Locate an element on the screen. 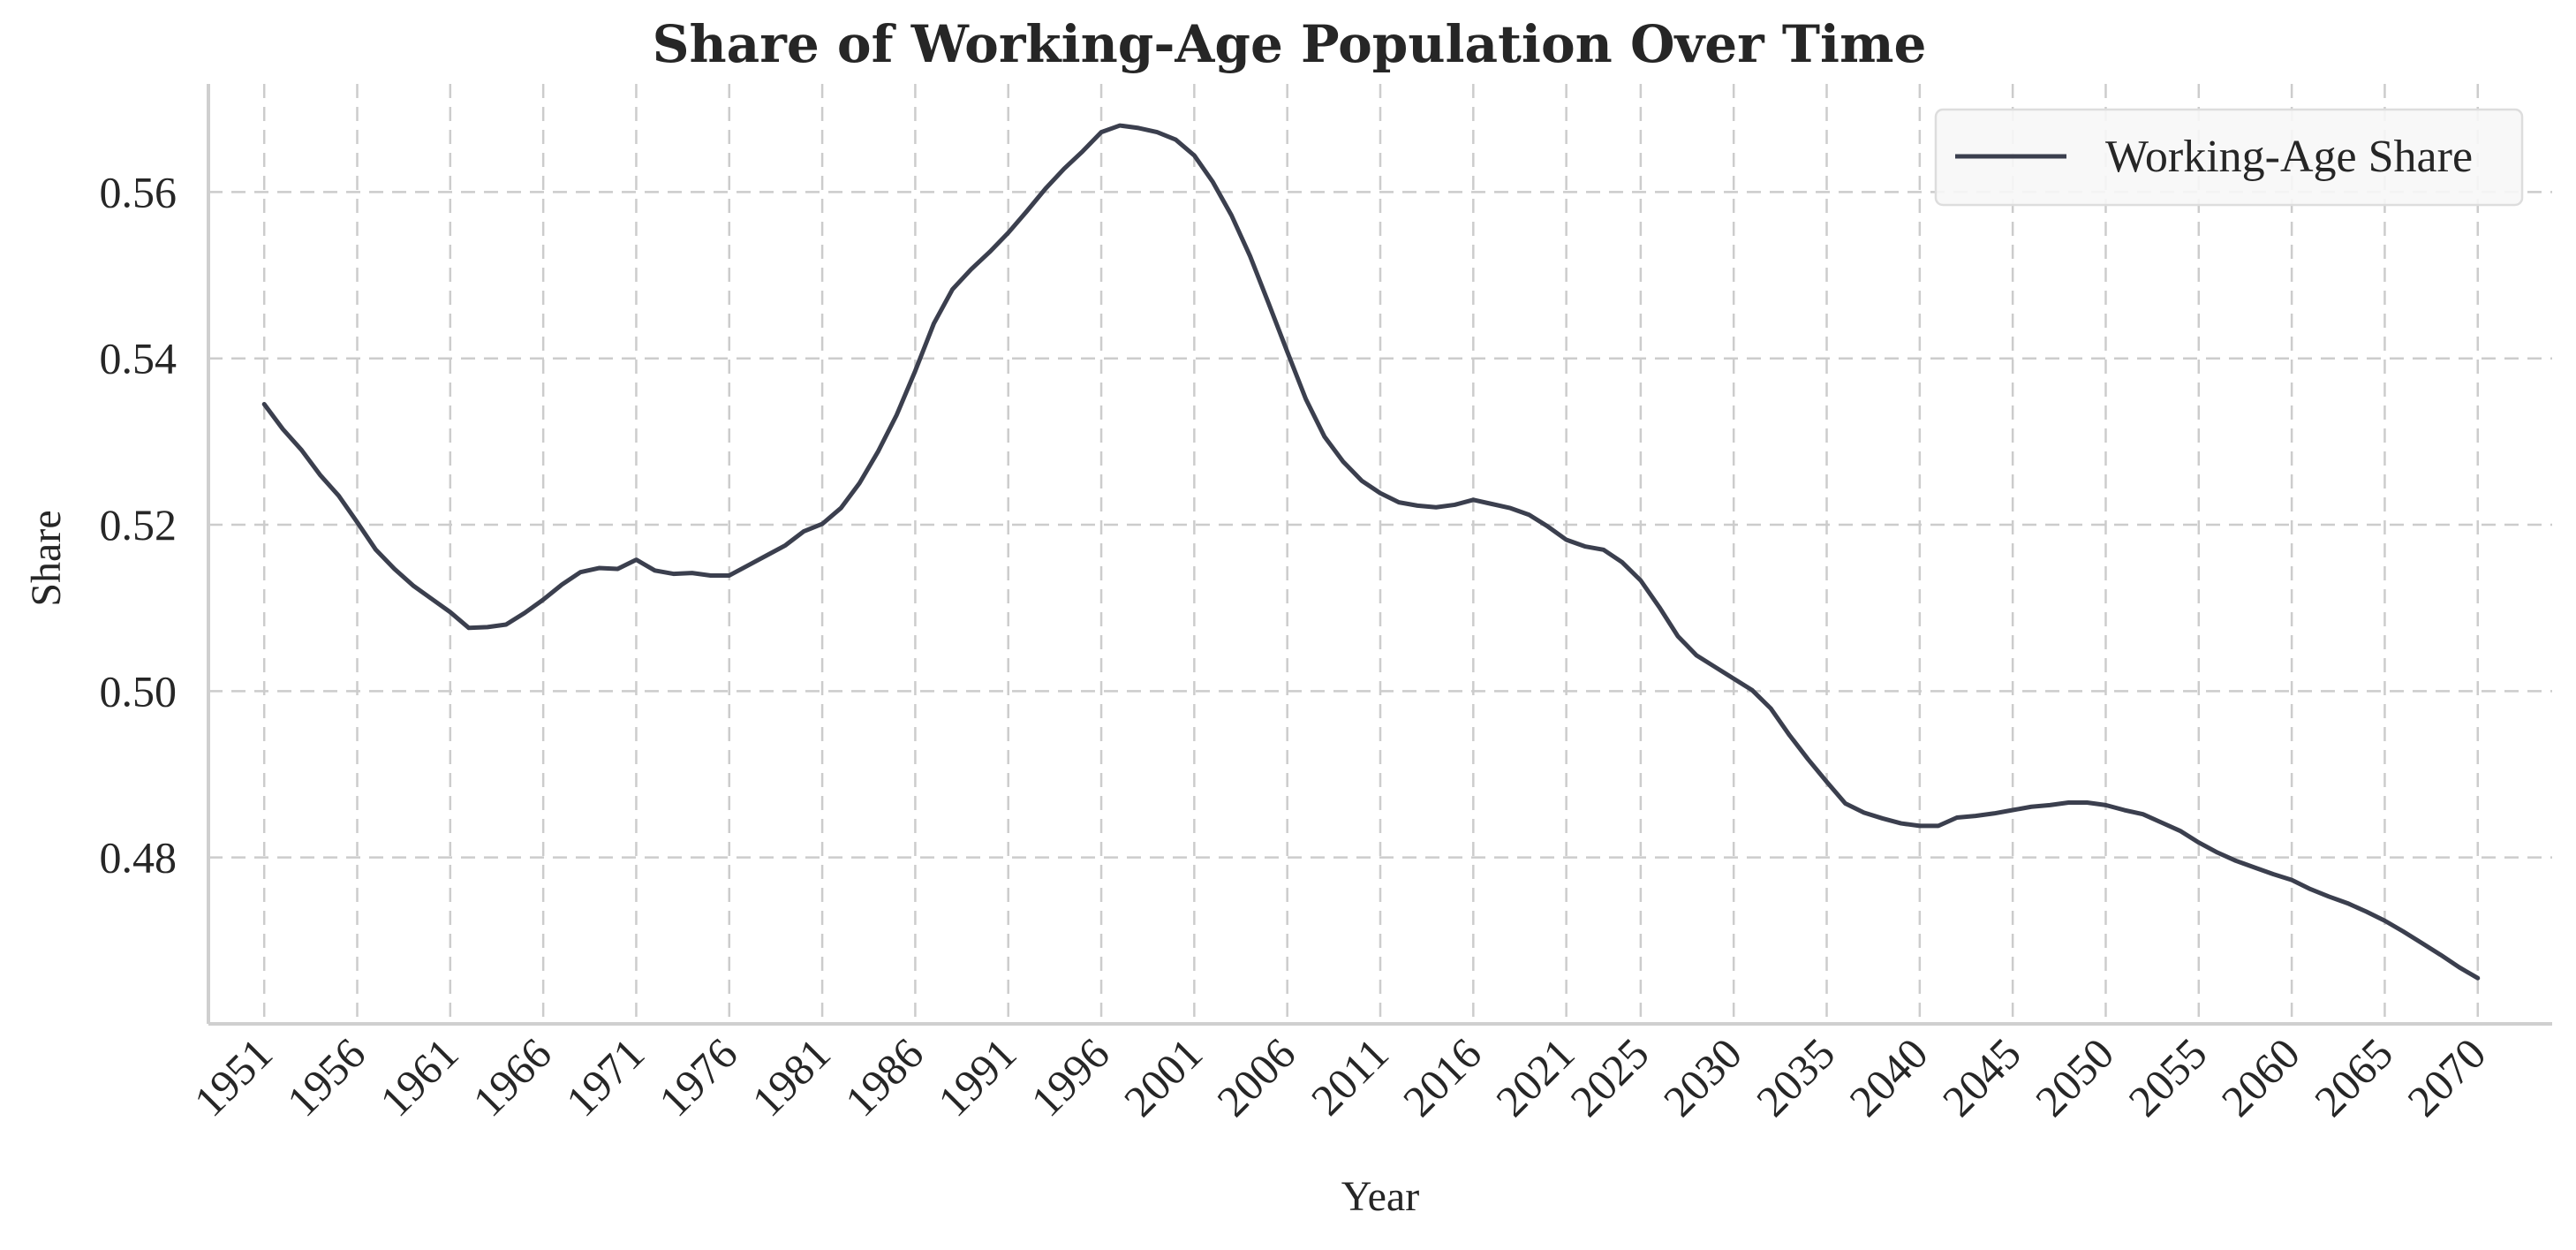 The image size is (2576, 1250). x-tick-label: 2045 is located at coordinates (1981, 1076).